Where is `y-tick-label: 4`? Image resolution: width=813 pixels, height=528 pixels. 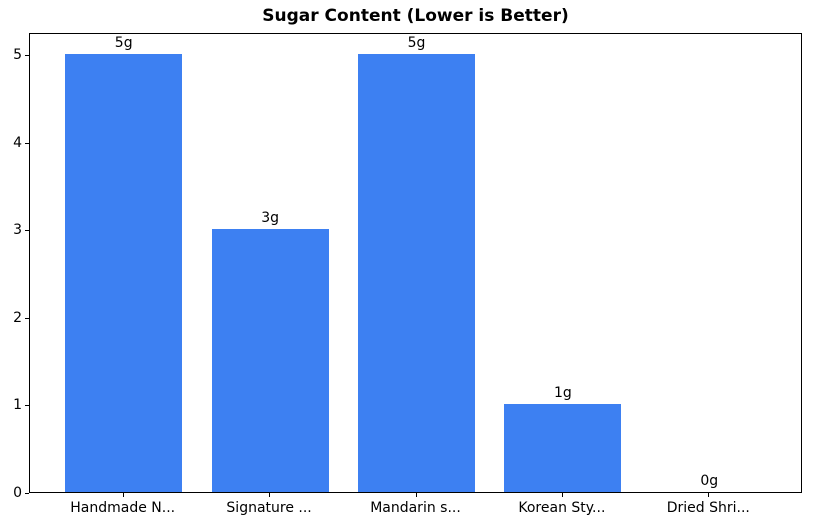 y-tick-label: 4 is located at coordinates (17, 142).